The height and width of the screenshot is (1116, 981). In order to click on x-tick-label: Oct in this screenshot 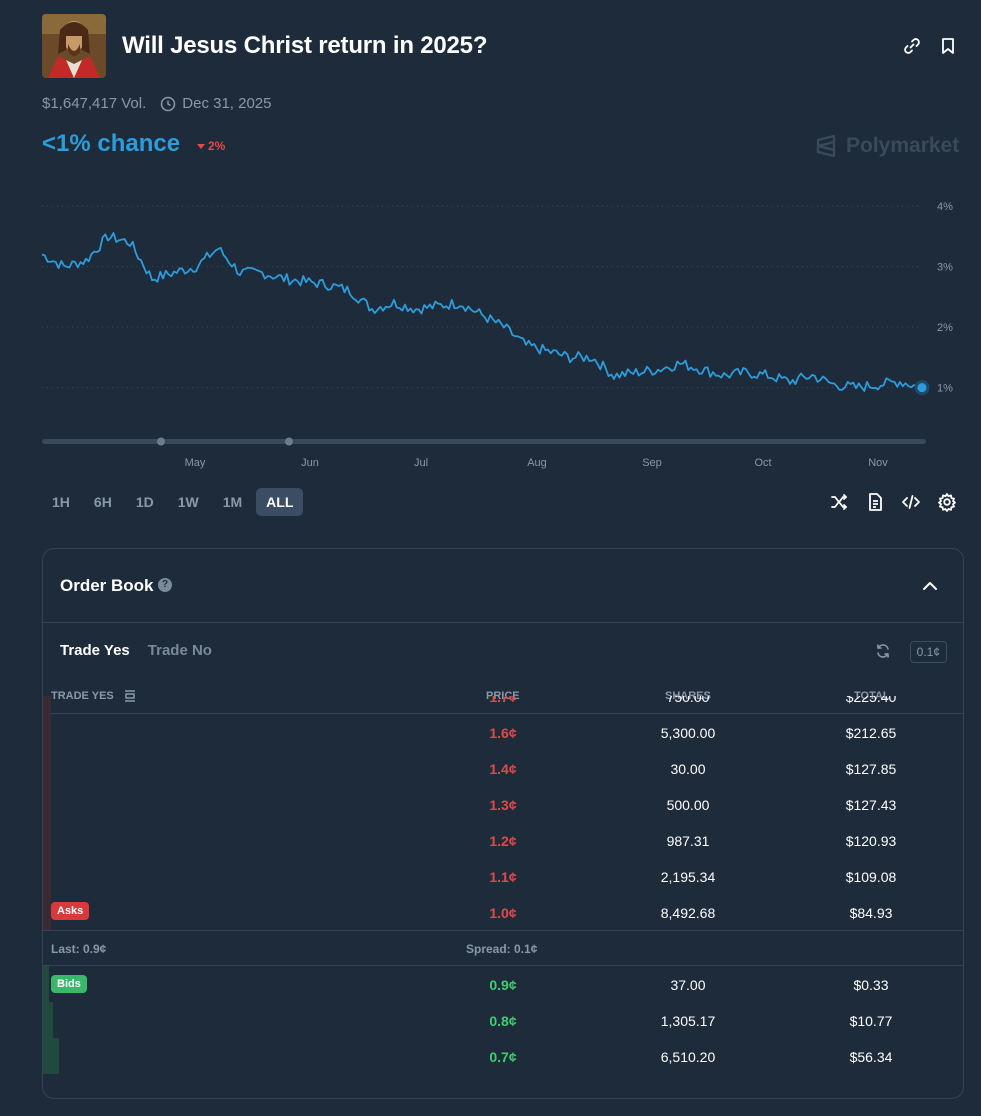, I will do `click(762, 463)`.